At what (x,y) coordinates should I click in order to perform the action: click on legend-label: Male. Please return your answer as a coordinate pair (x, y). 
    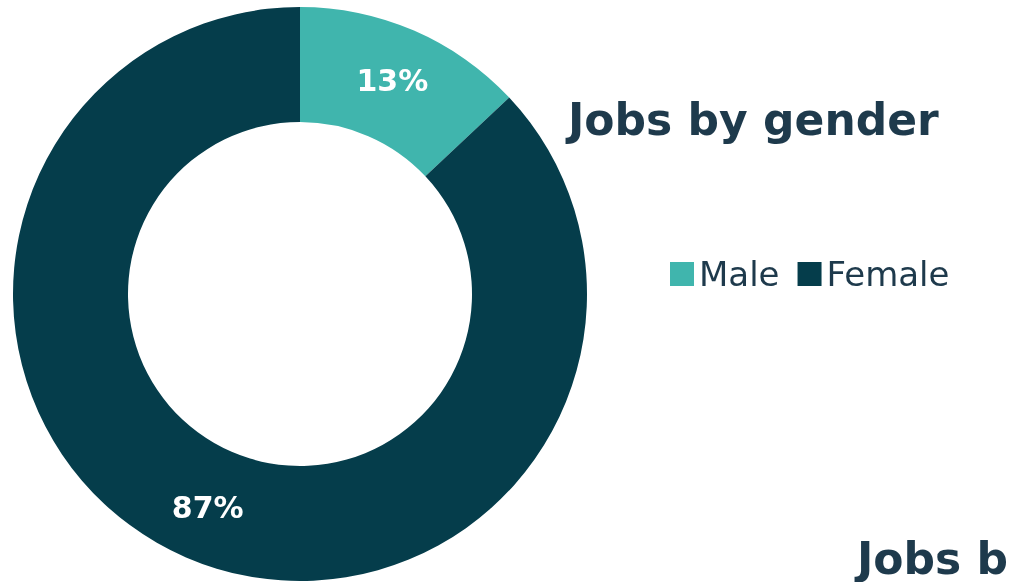
    Looking at the image, I should click on (739, 274).